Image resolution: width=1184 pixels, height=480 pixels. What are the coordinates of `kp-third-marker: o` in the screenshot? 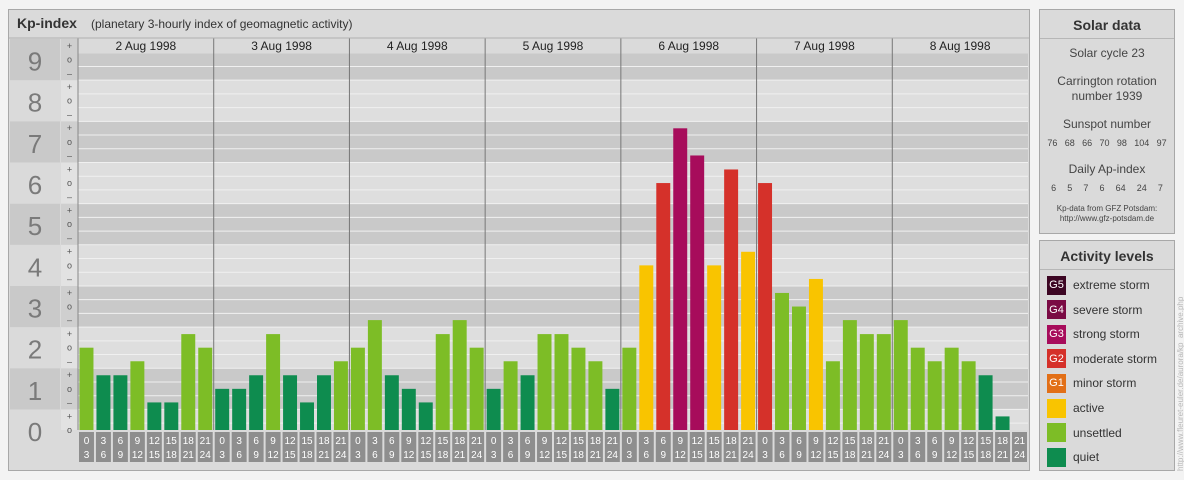 It's located at (69, 265).